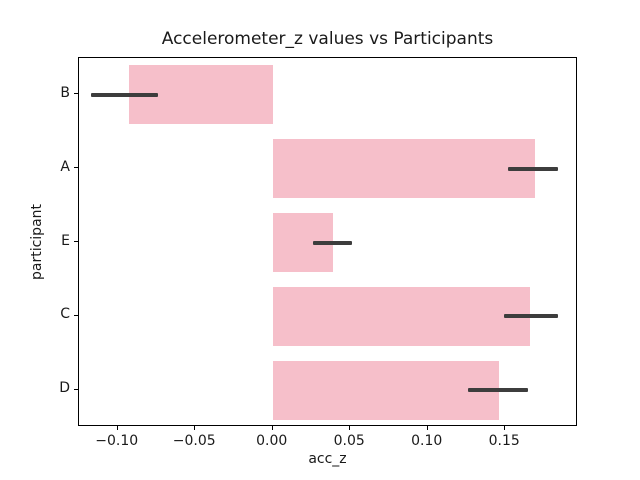  Describe the element at coordinates (65, 166) in the screenshot. I see `y-tick-label-A: A` at that location.